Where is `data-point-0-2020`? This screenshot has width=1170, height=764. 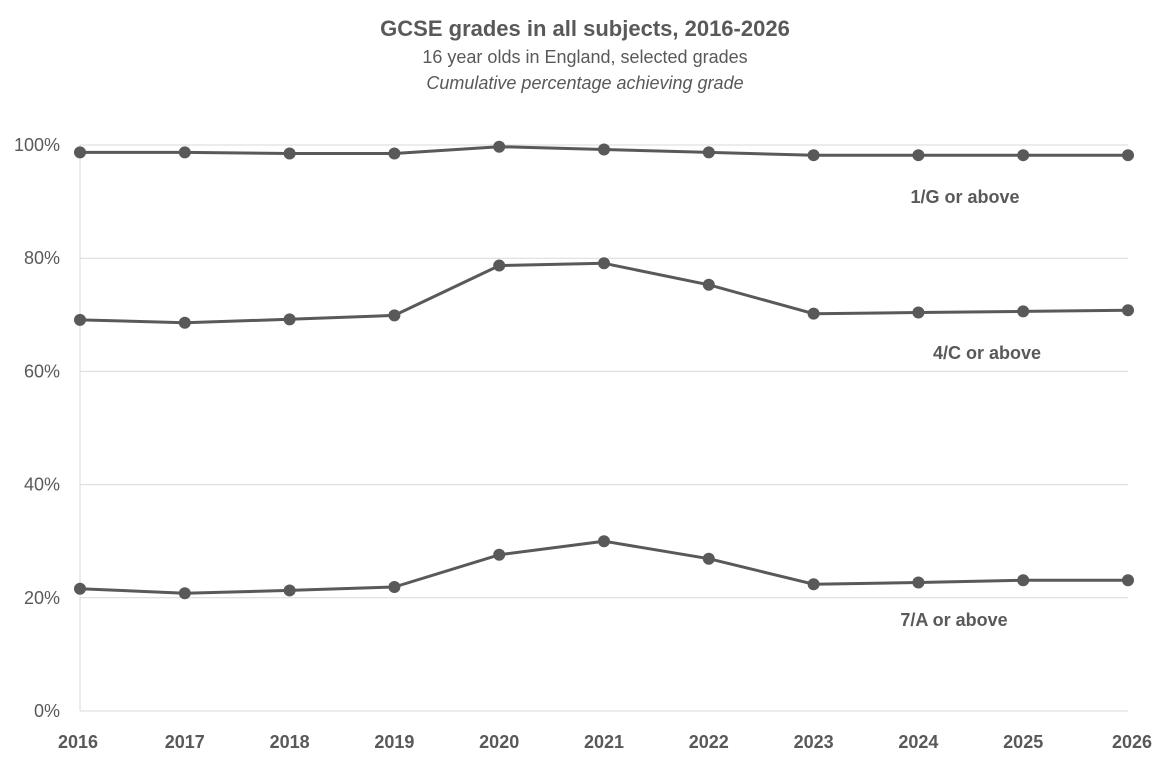
data-point-0-2020 is located at coordinates (499, 146).